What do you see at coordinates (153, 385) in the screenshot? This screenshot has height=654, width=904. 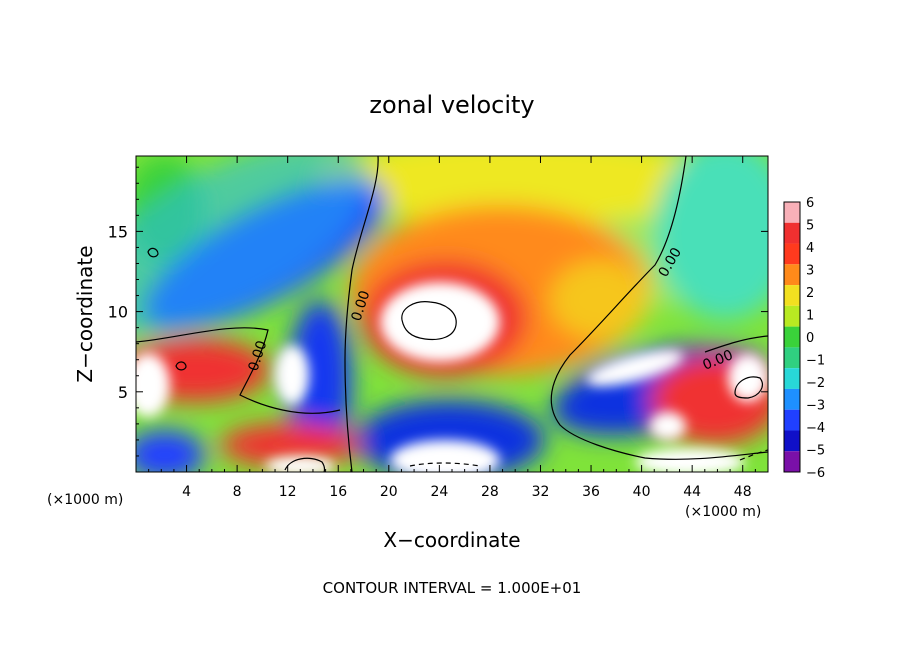 I see `white-blob-left-edge` at bounding box center [153, 385].